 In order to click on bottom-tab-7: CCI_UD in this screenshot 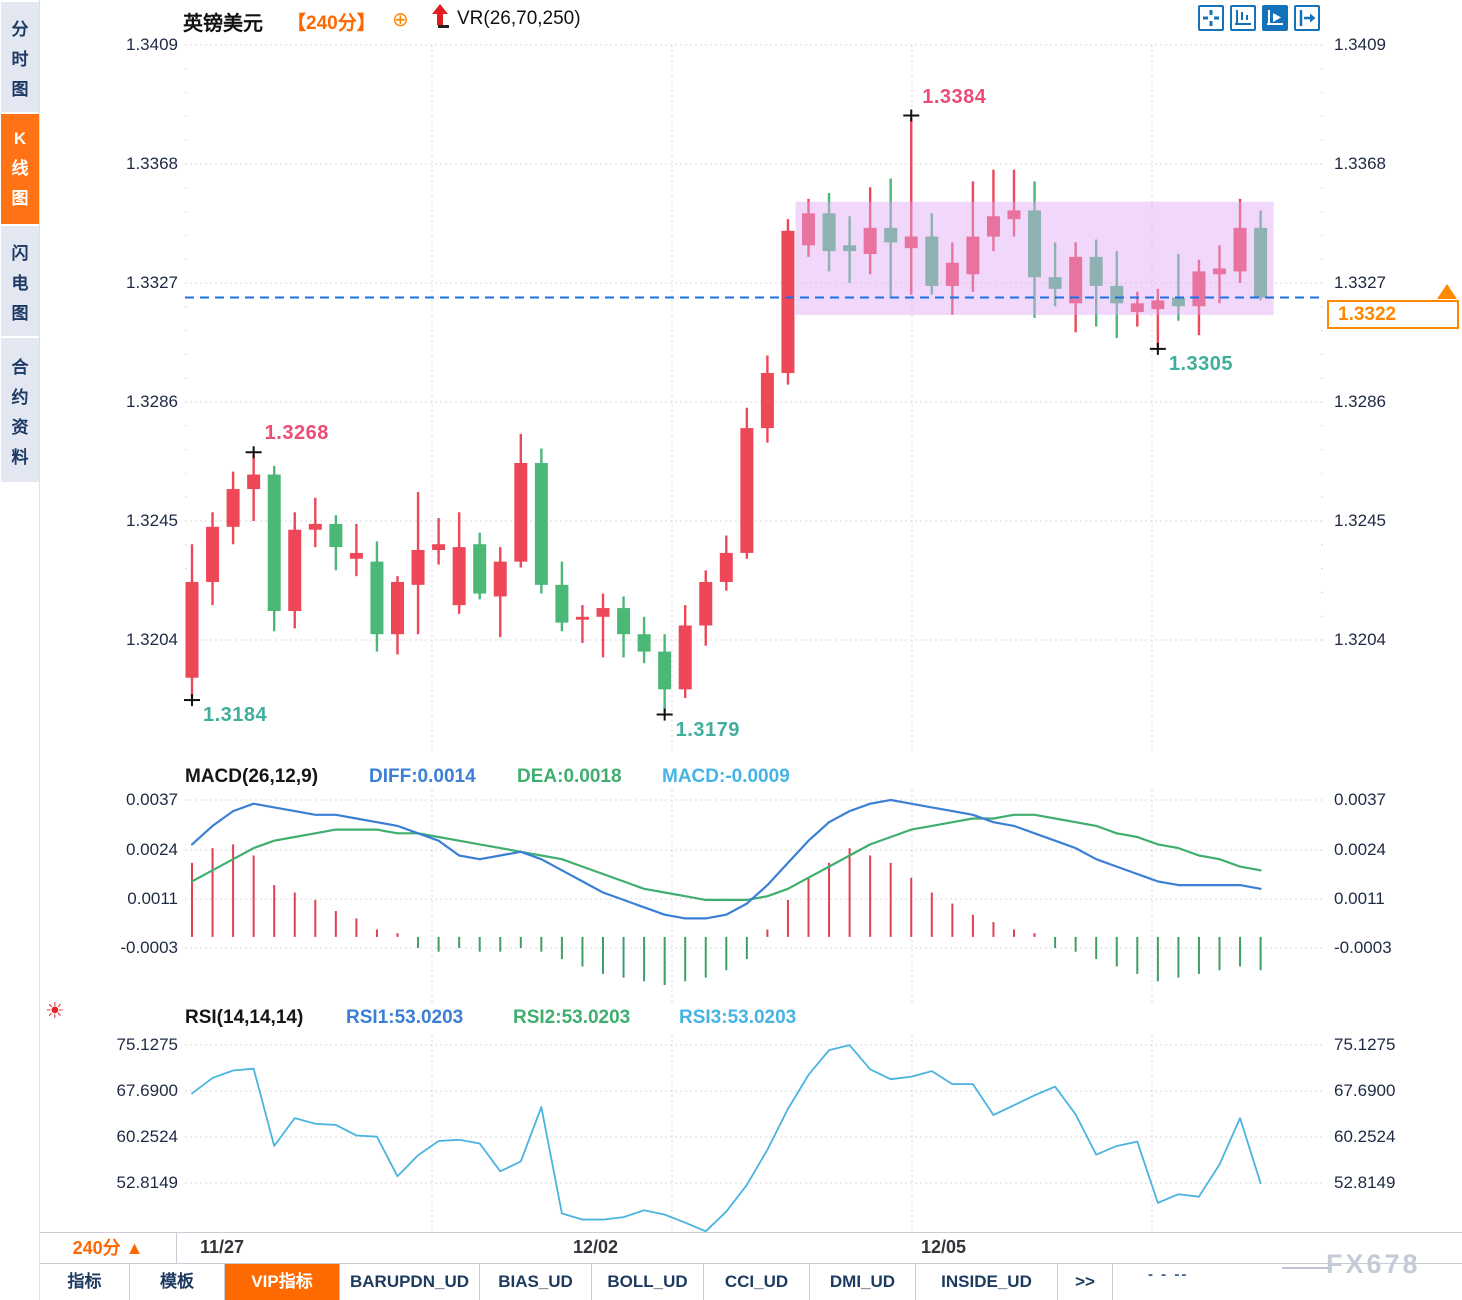, I will do `click(757, 1282)`.